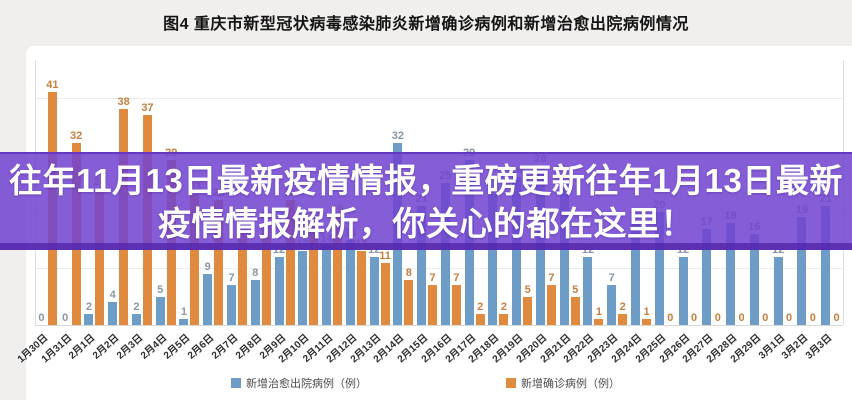 This screenshot has width=852, height=400. What do you see at coordinates (52, 85) in the screenshot?
I see `bar-value-label: 41` at bounding box center [52, 85].